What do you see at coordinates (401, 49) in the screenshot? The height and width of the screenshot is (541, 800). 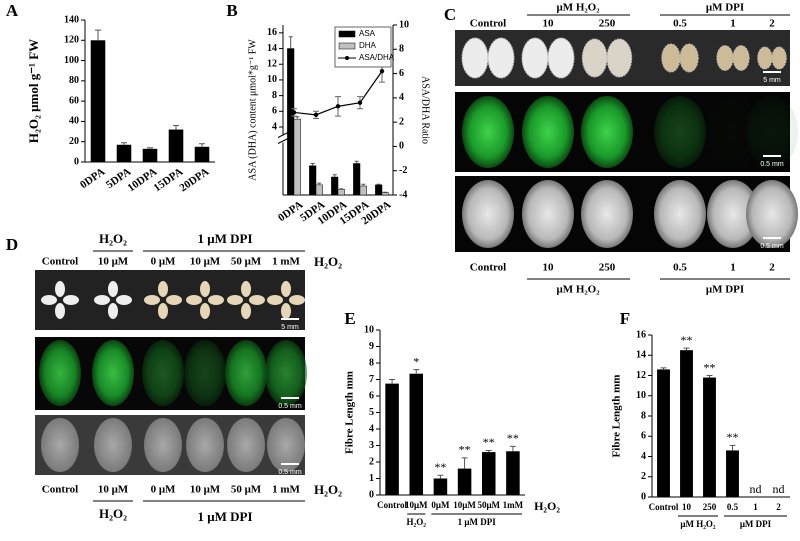 I see `y2-tick-label: 8` at bounding box center [401, 49].